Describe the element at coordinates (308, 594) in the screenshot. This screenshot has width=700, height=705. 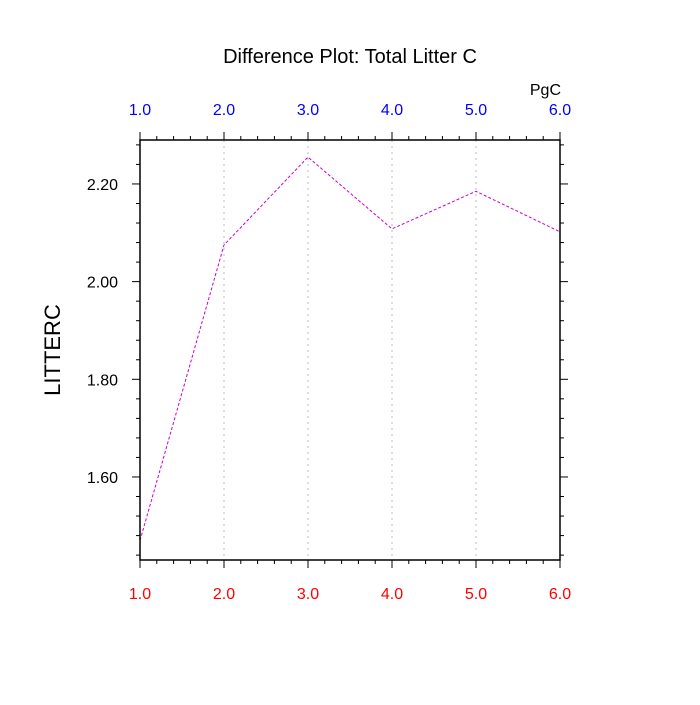
I see `x-tick-label-bottom: 3.0` at that location.